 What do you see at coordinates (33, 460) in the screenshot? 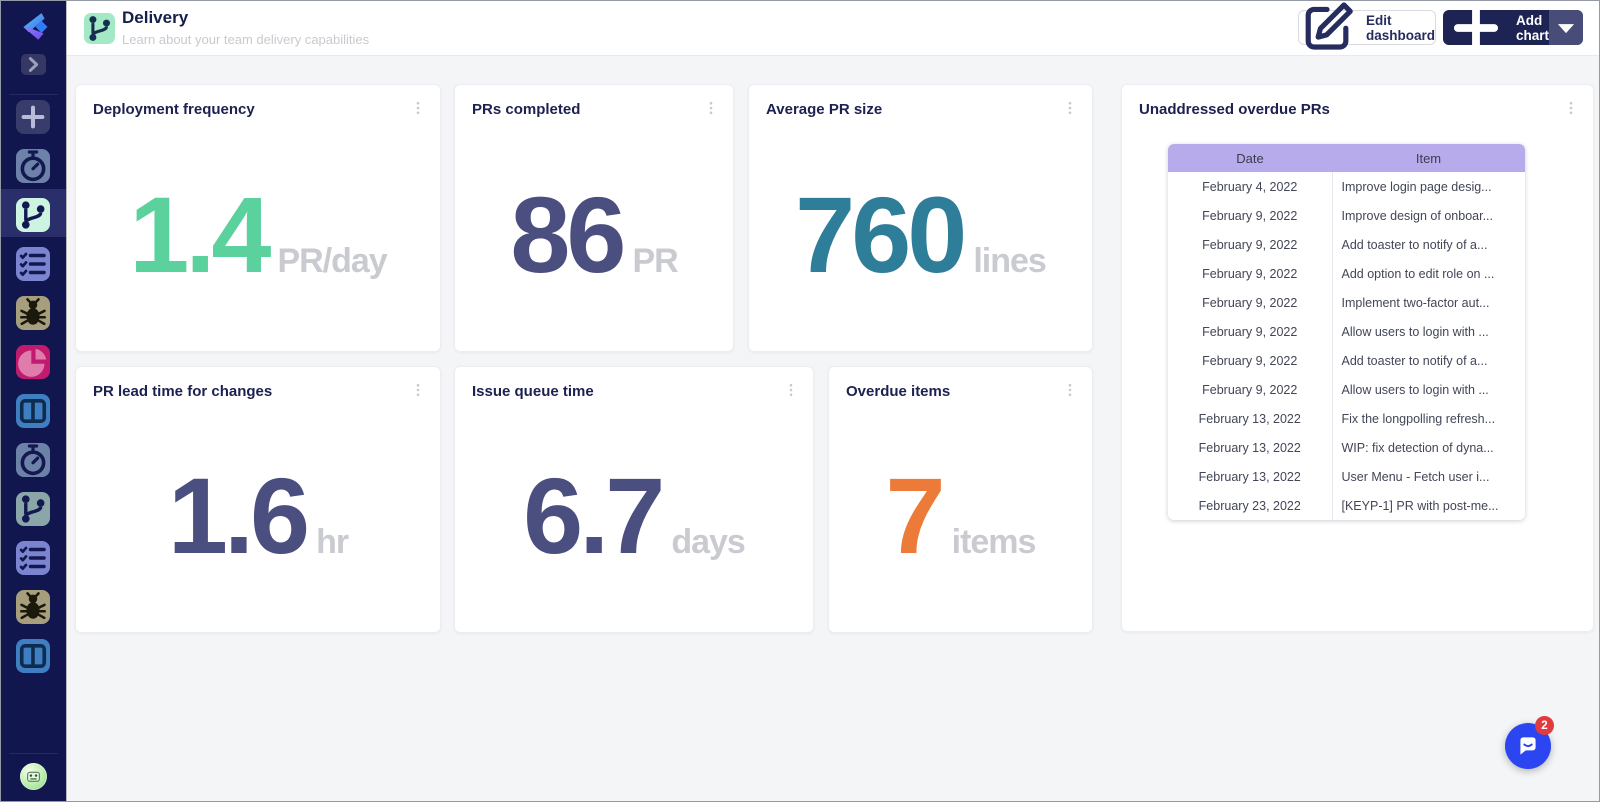
I see `sidebar-item-7-stopwatch-icon` at bounding box center [33, 460].